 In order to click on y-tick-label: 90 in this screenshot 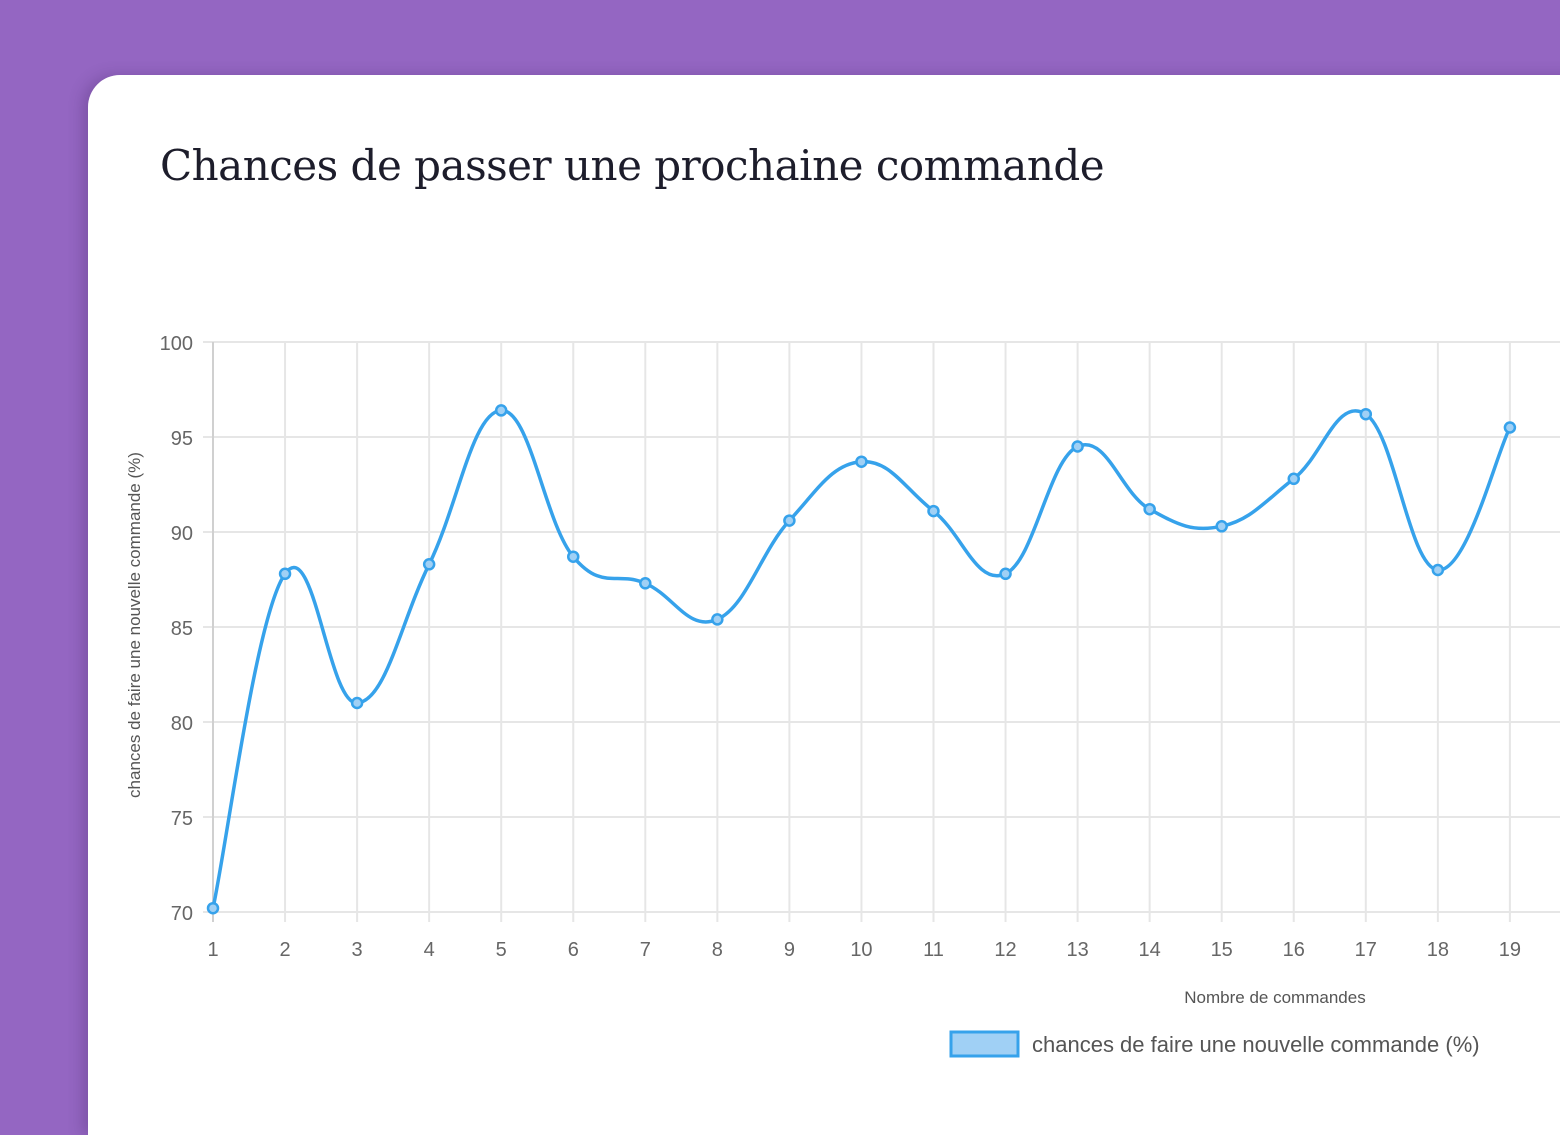, I will do `click(182, 534)`.